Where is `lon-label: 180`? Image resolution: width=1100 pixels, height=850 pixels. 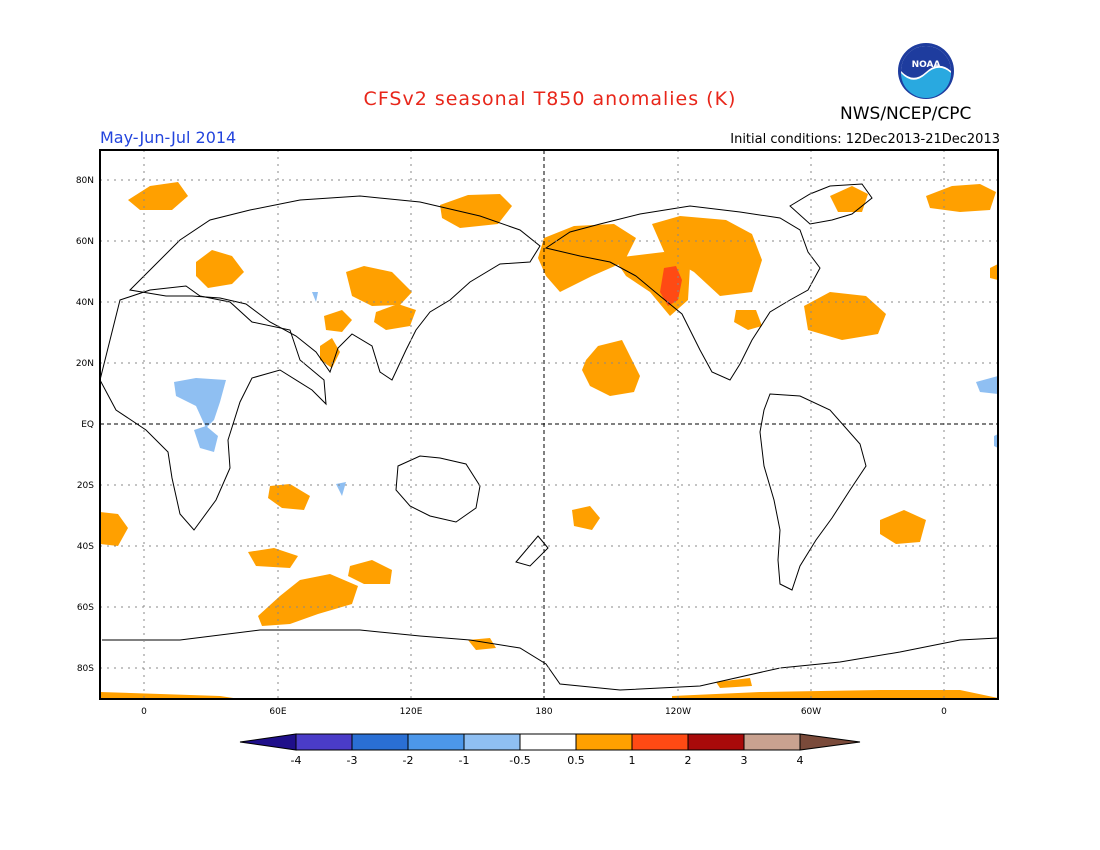
lon-label: 180 is located at coordinates (543, 712).